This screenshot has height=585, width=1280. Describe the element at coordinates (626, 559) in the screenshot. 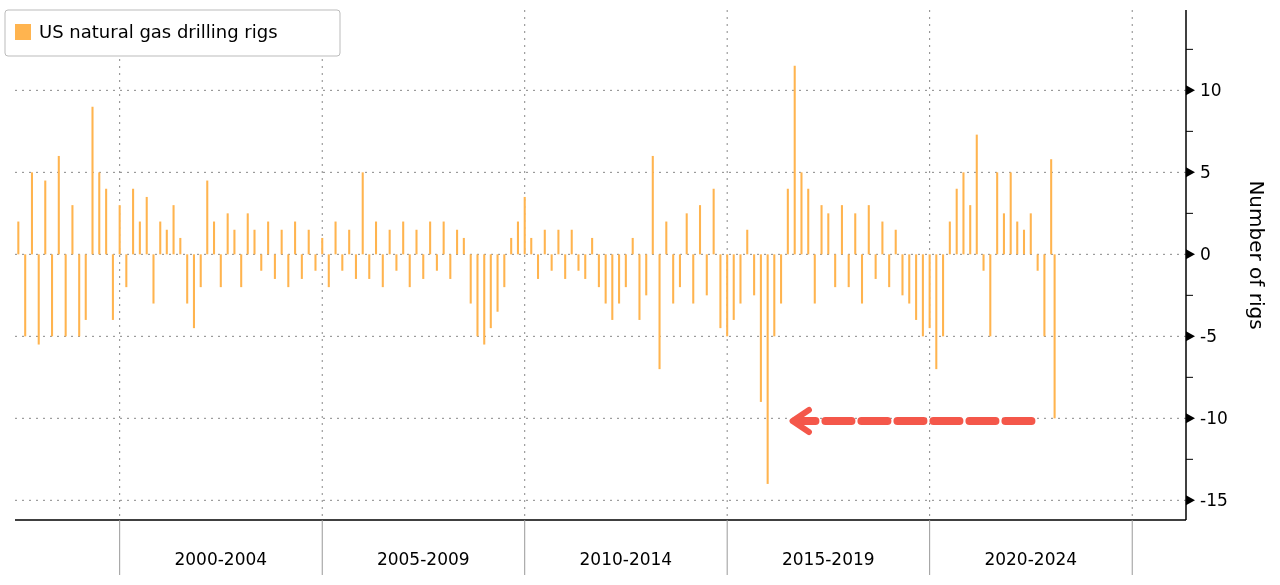

I see `x-tick-label: 2010-2014` at that location.